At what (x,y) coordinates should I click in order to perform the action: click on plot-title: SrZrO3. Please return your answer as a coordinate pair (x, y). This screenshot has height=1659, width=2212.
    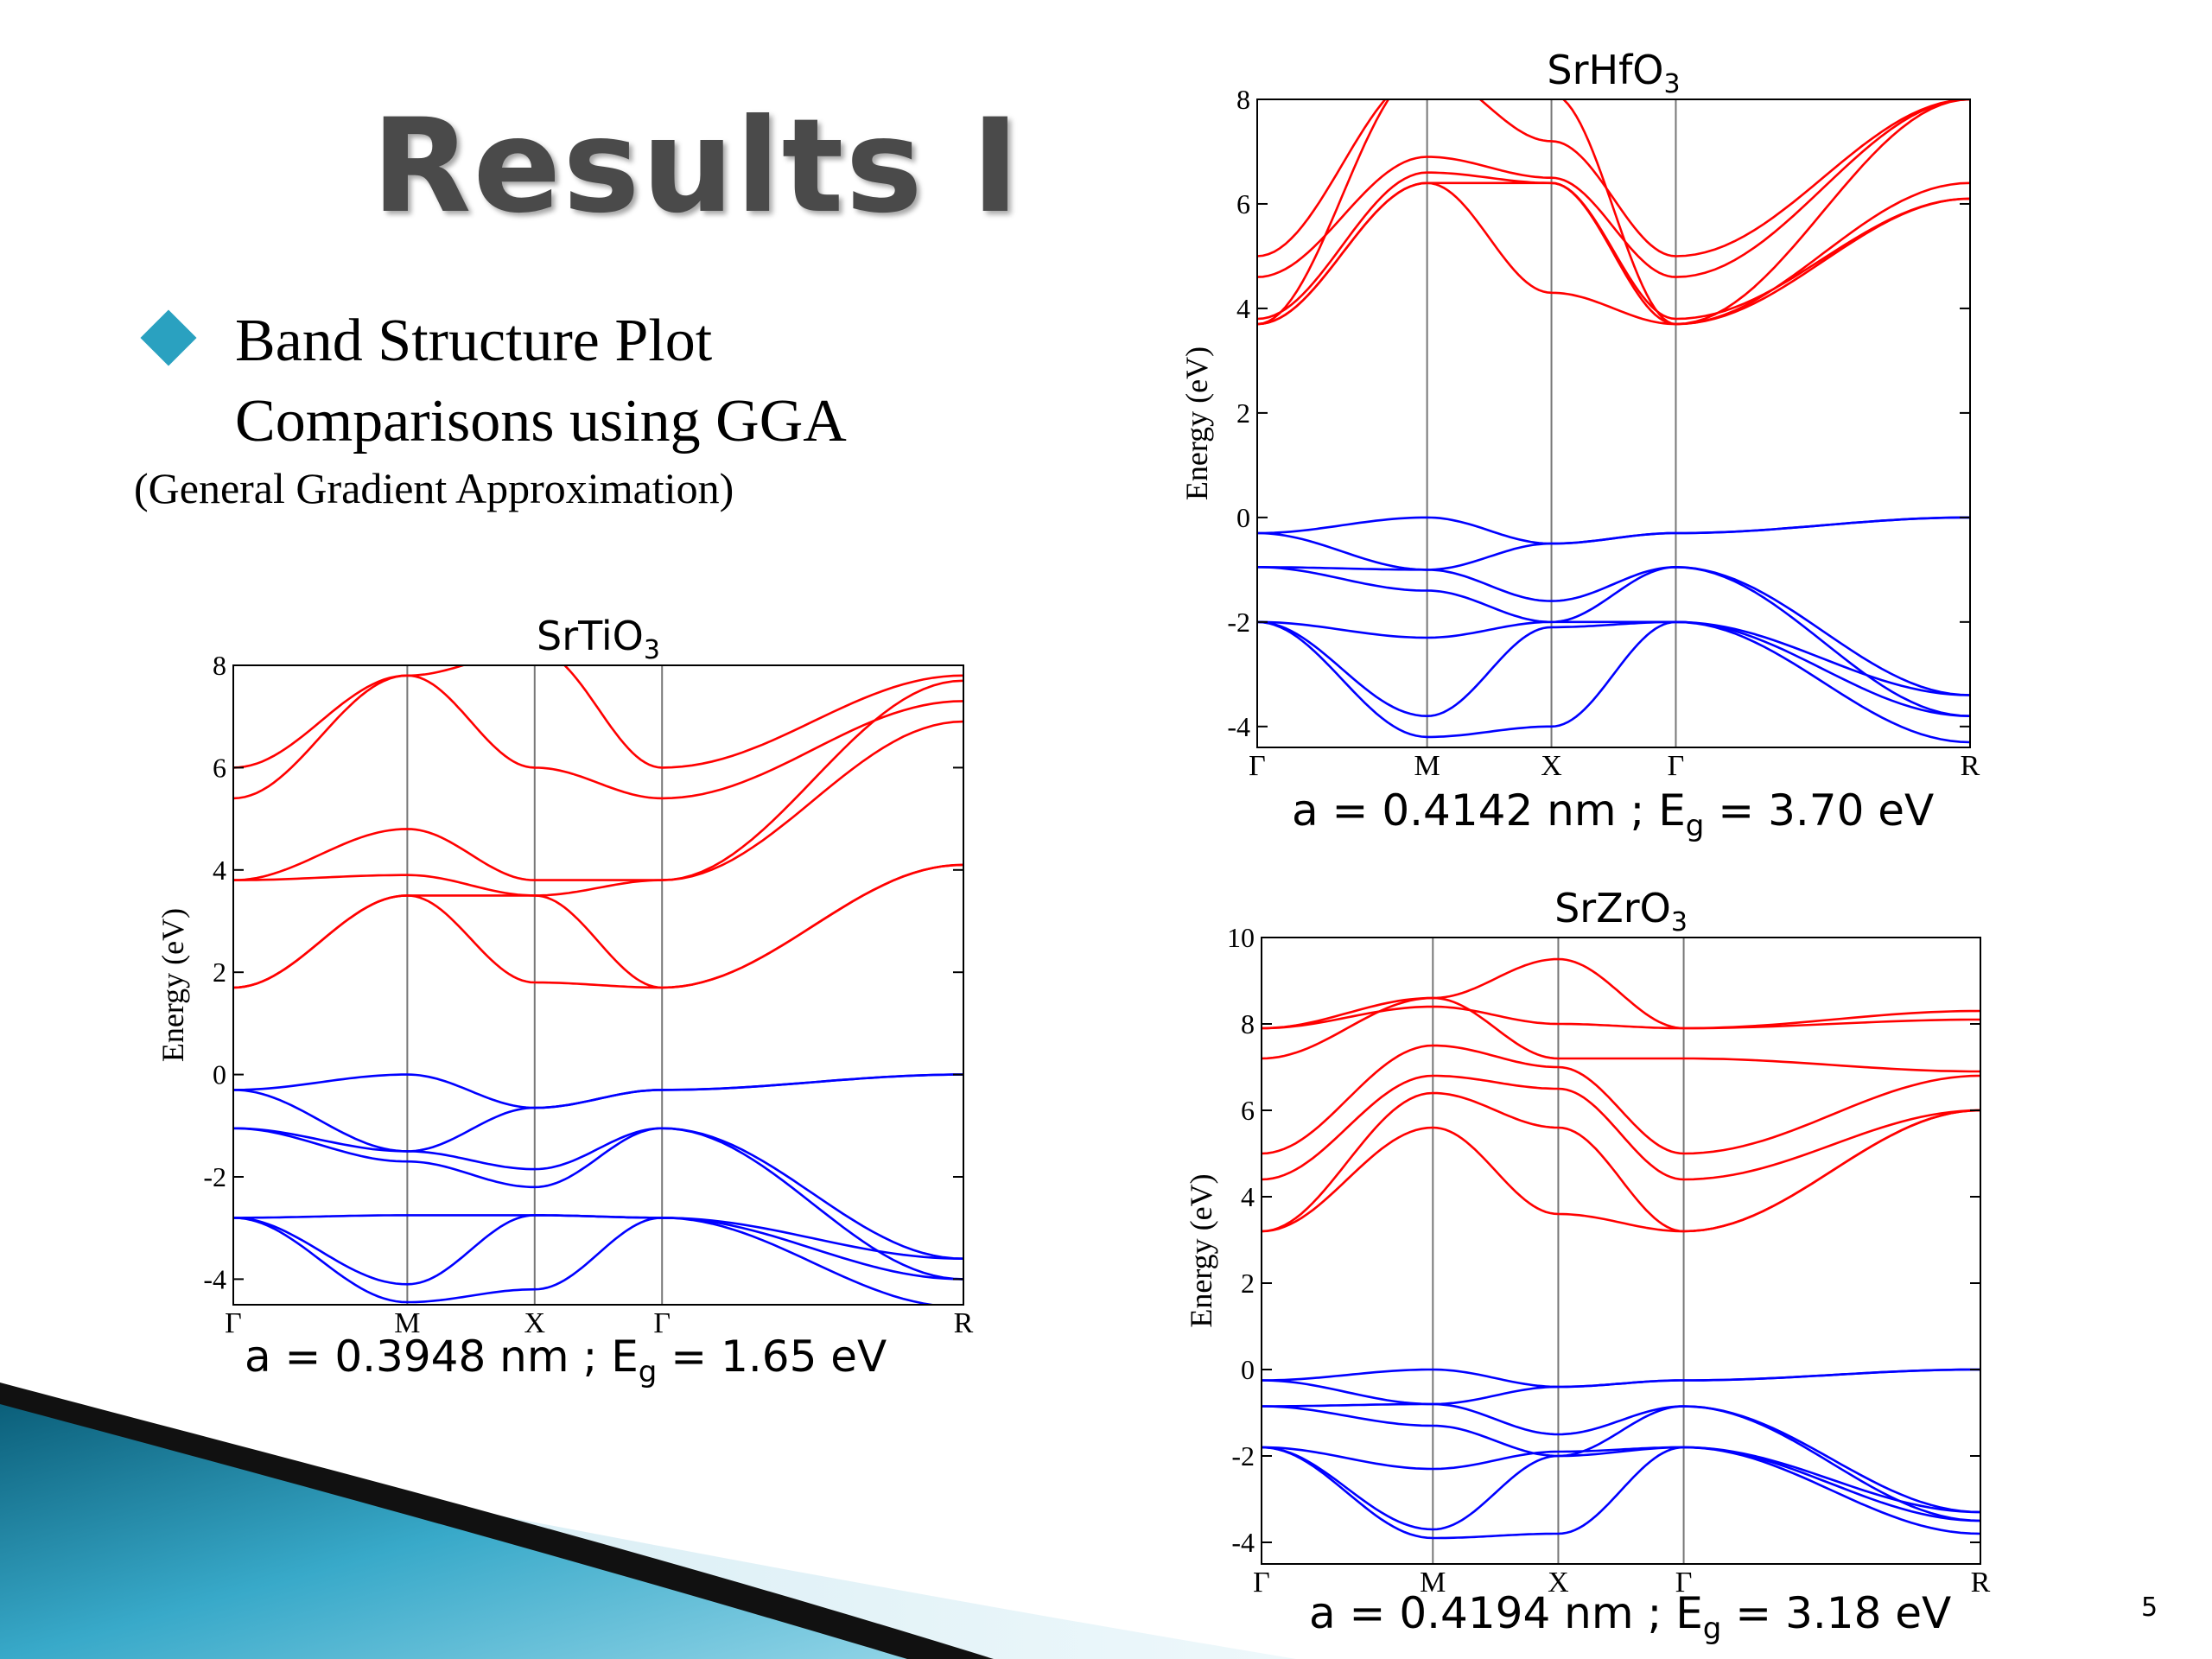
    Looking at the image, I should click on (1621, 911).